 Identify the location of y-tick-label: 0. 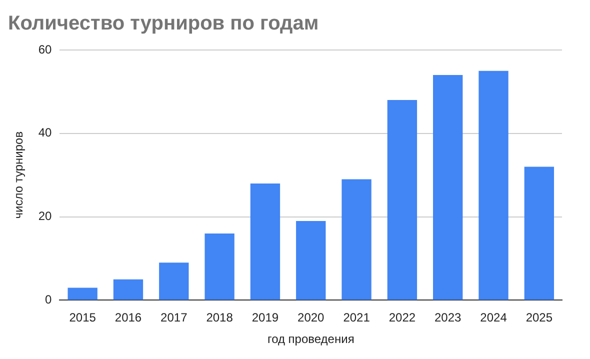
(48, 299).